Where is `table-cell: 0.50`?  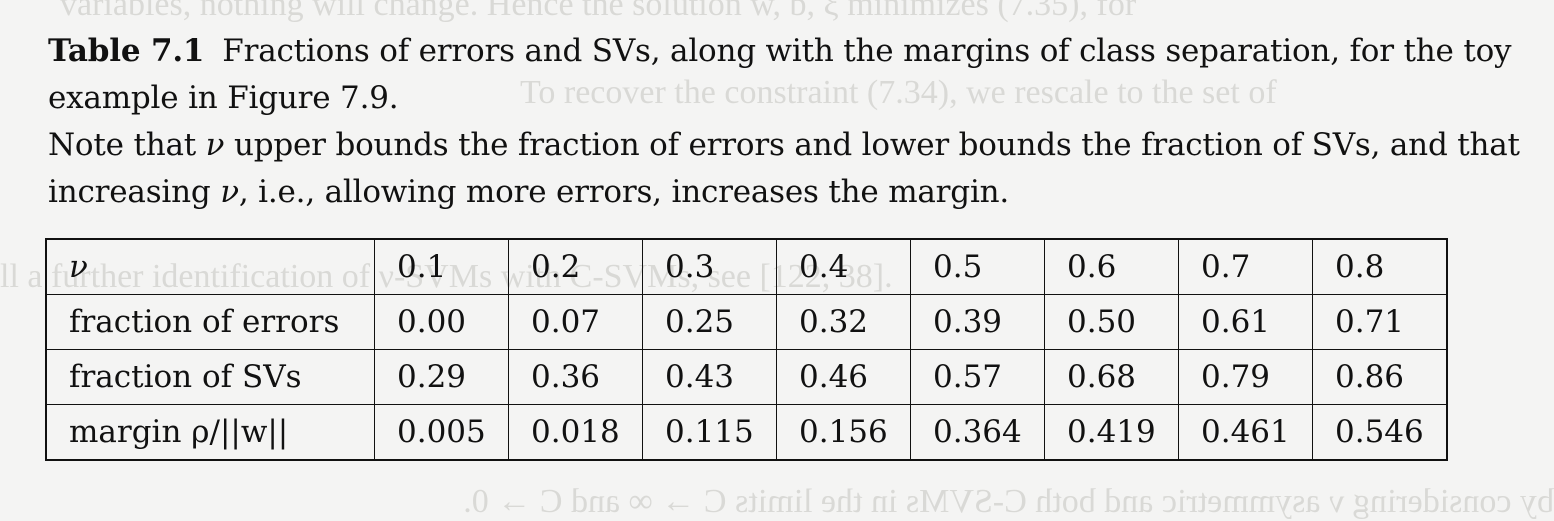 table-cell: 0.50 is located at coordinates (1111, 322).